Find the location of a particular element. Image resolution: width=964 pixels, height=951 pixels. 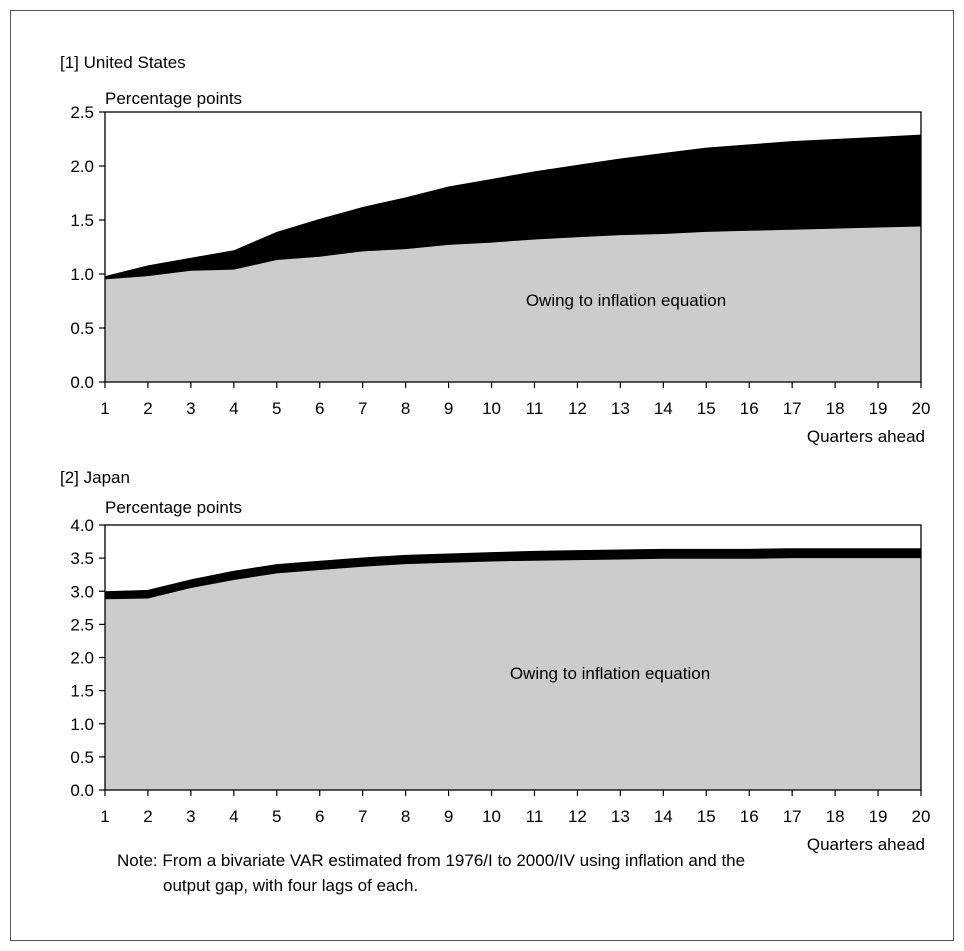

chart2-y-tick-label: 2.5 is located at coordinates (82, 624).